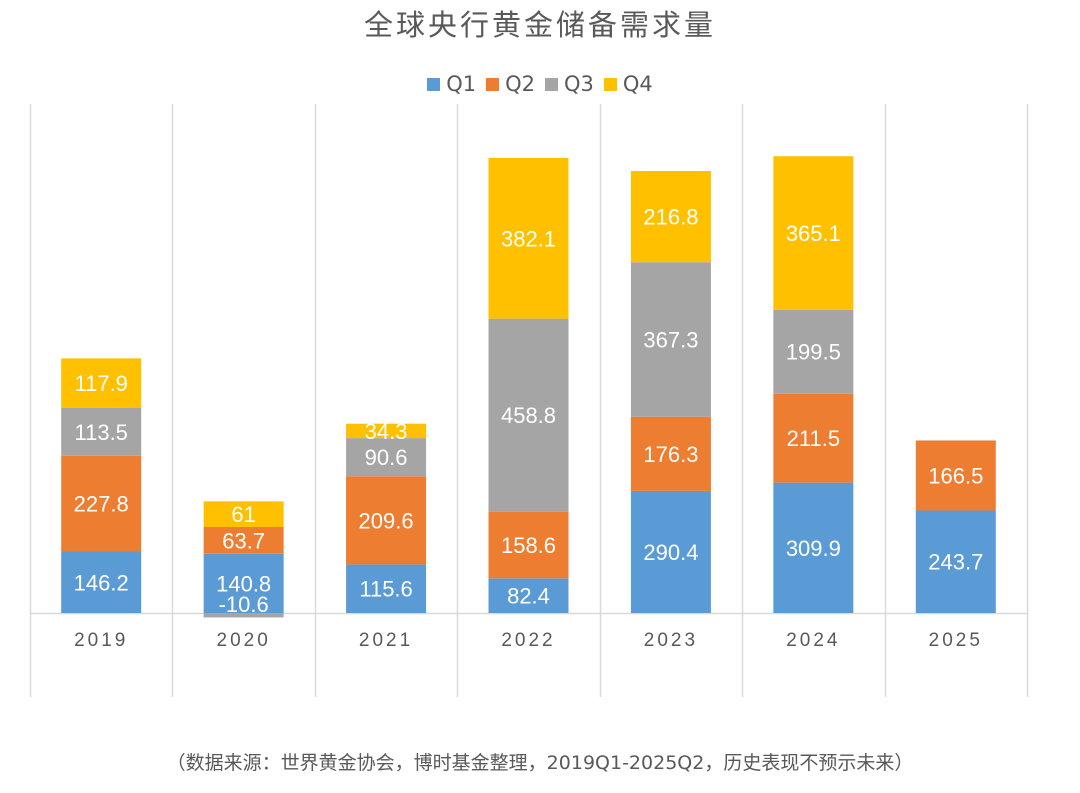 The height and width of the screenshot is (793, 1080). Describe the element at coordinates (637, 84) in the screenshot. I see `legend-label-q4: Q4` at that location.